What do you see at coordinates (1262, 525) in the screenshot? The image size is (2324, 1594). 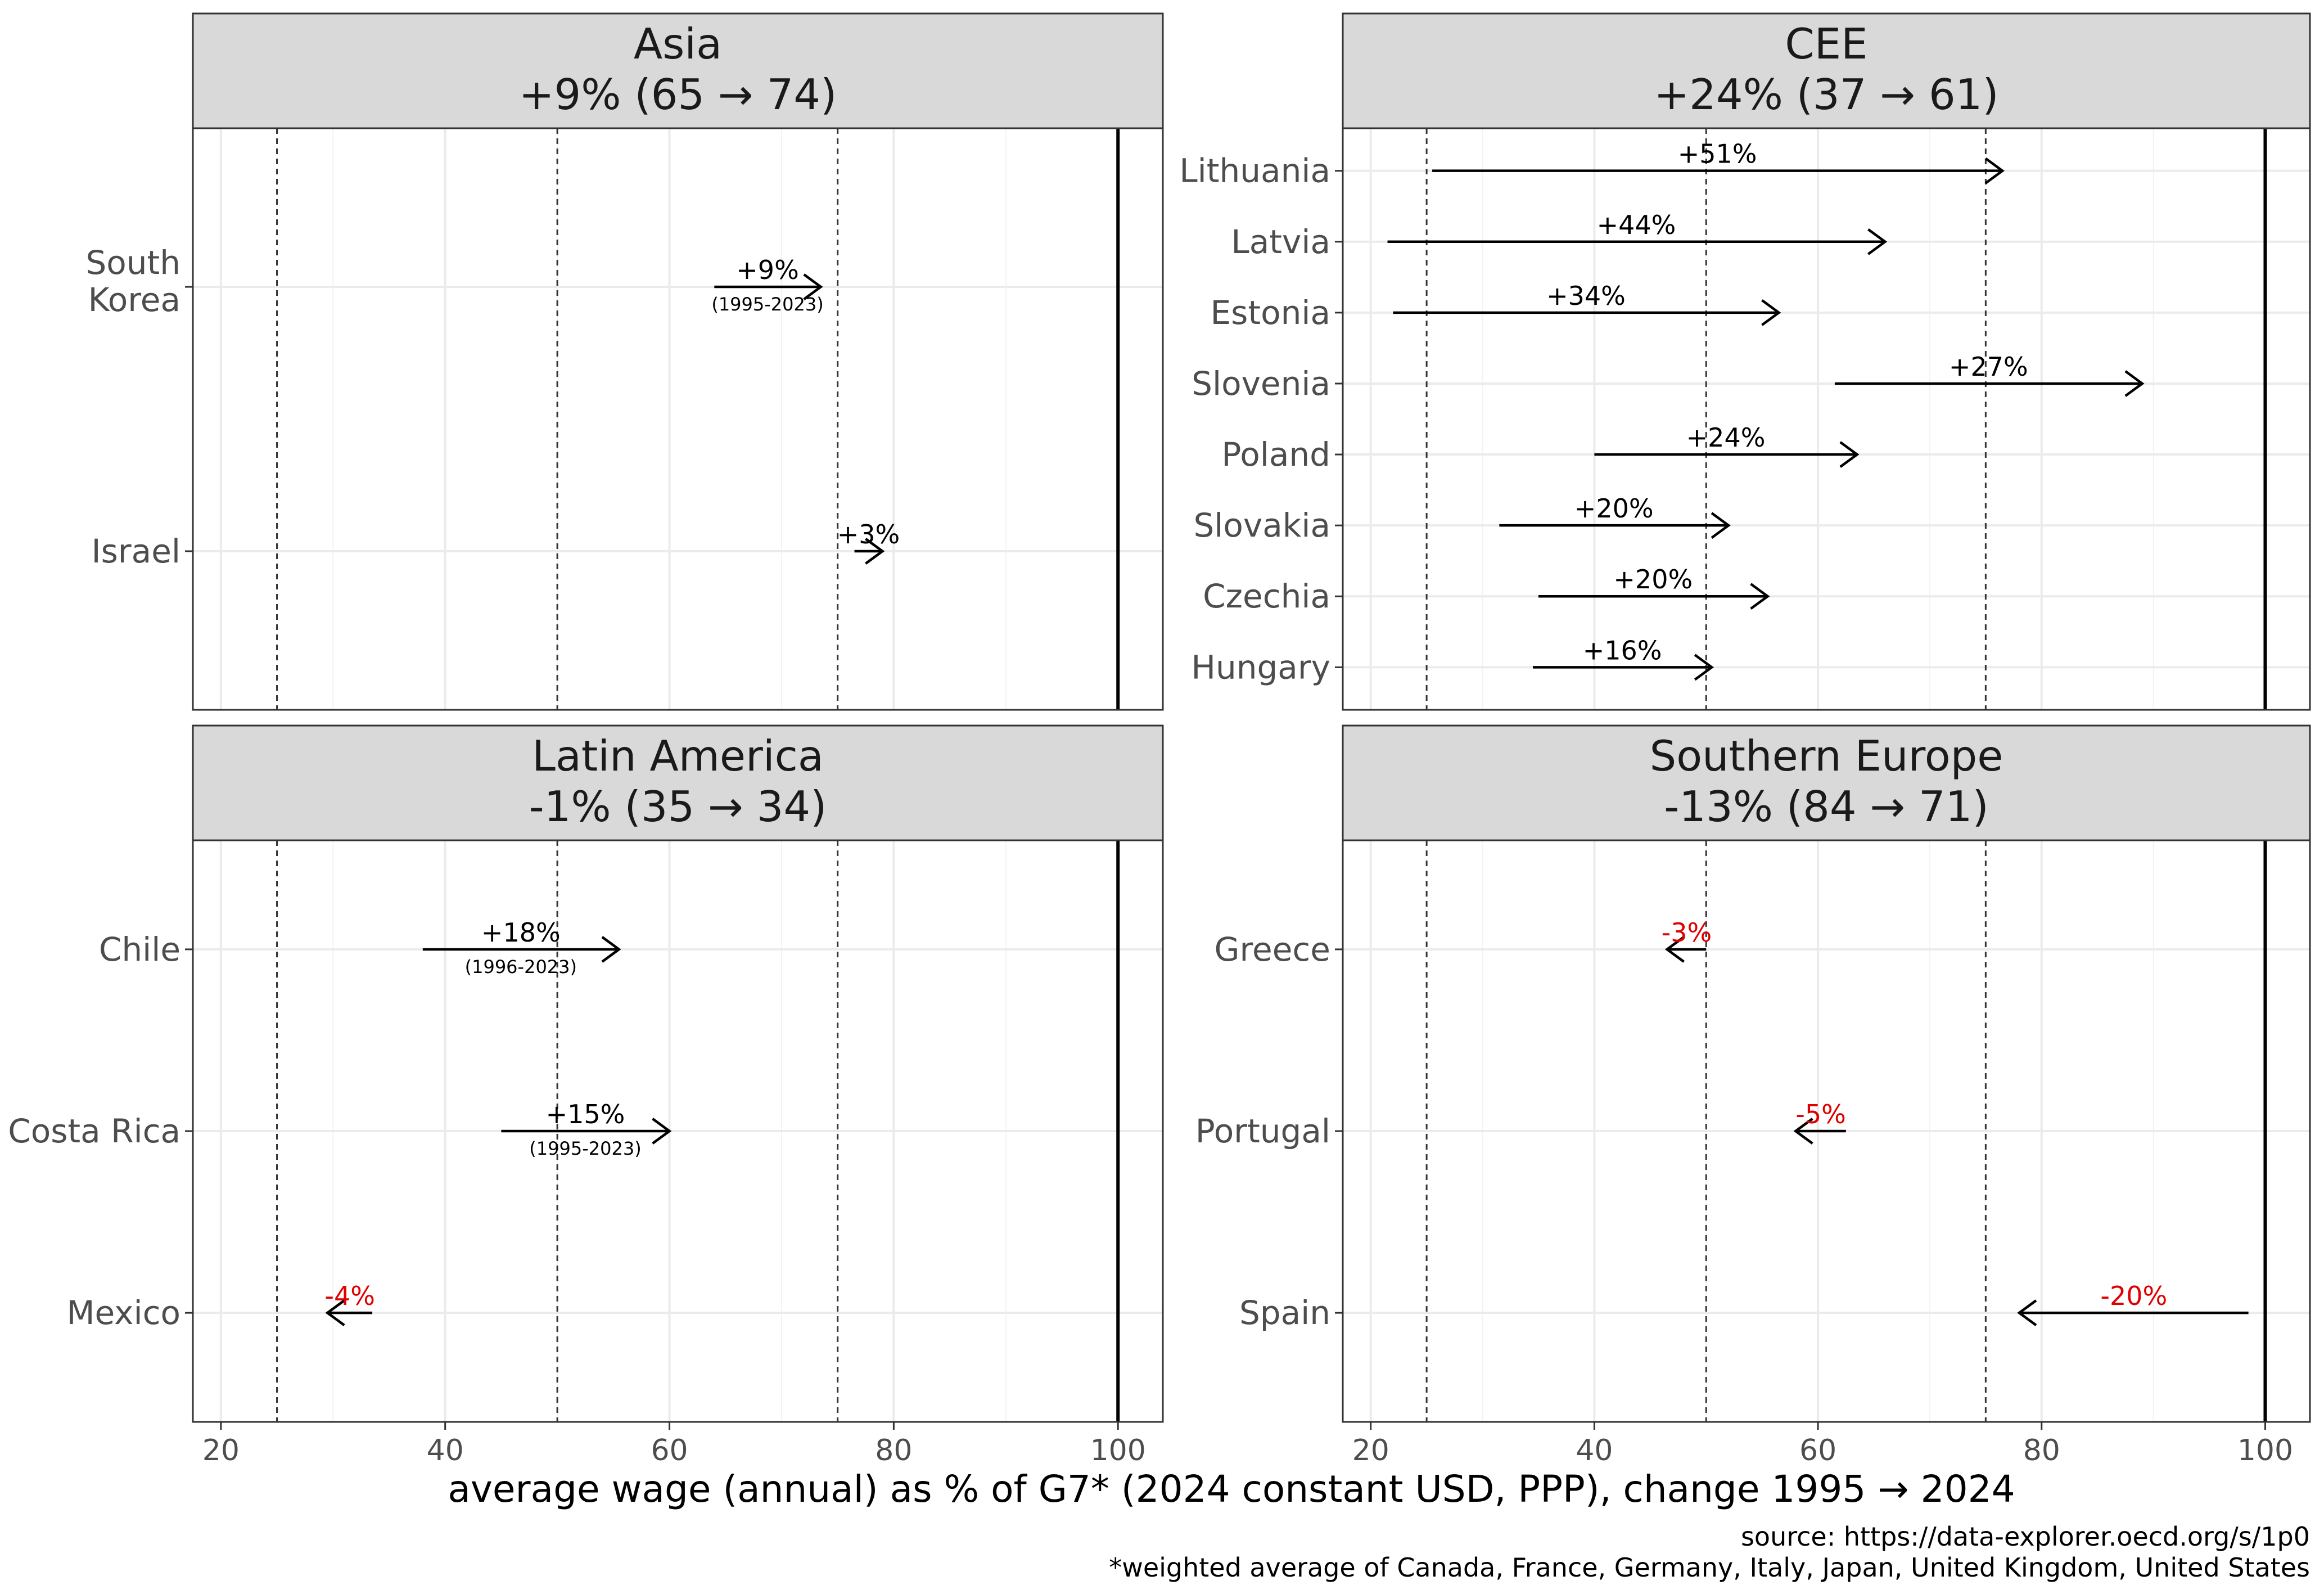 I see `country-label: Slovakia` at bounding box center [1262, 525].